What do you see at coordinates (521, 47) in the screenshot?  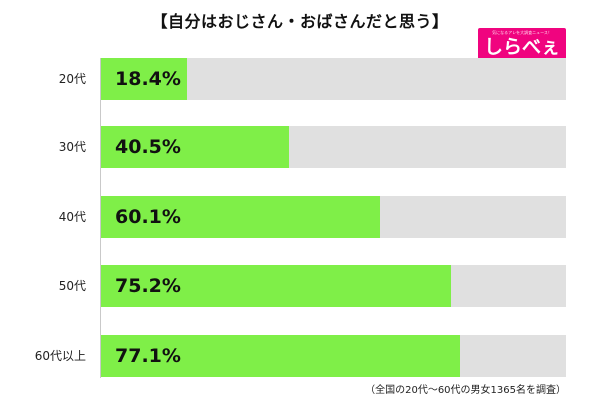 I see `logo-text: しらべぇ` at bounding box center [521, 47].